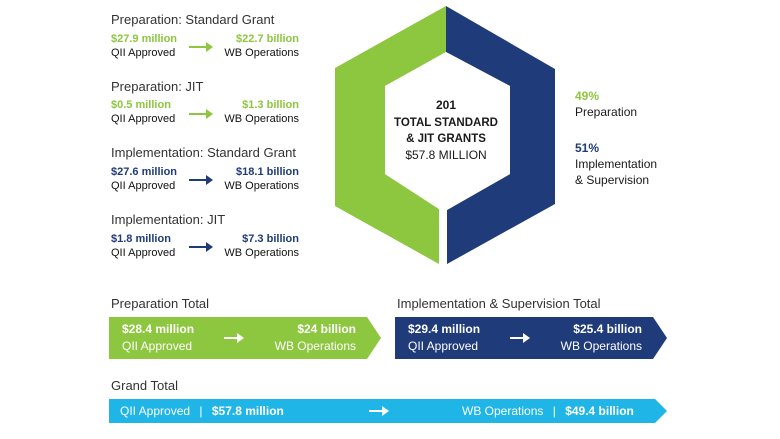 The image size is (780, 439). I want to click on impl-total-qii-label: QII Approved, so click(443, 346).